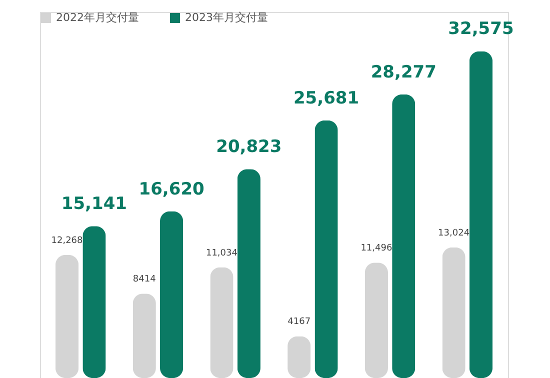  Describe the element at coordinates (326, 98) in the screenshot. I see `data-label: 25,681` at that location.